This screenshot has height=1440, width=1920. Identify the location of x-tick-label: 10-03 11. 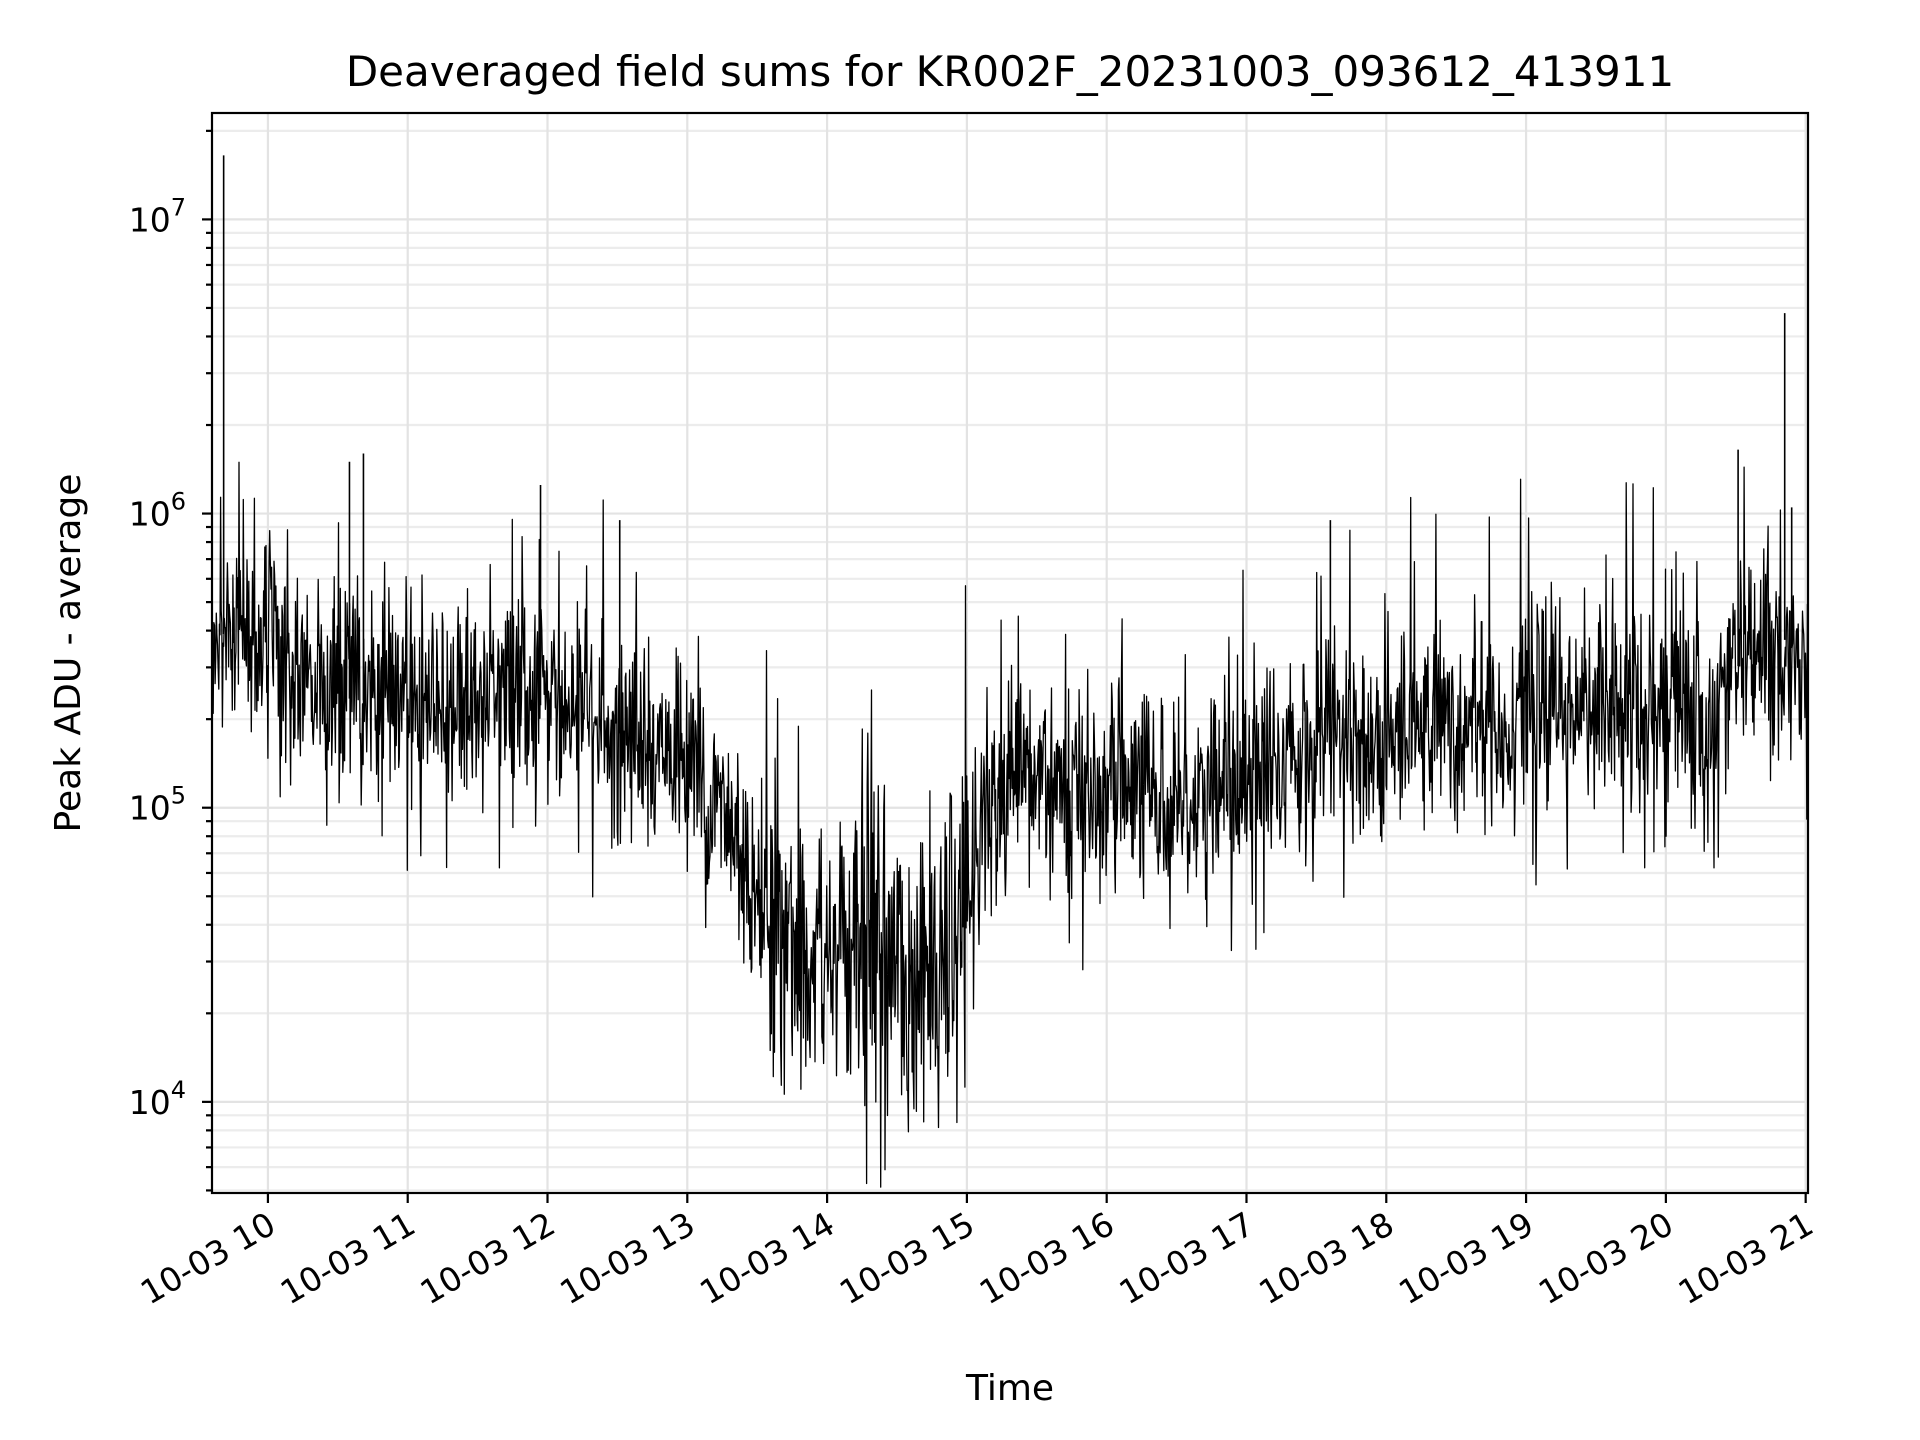
(348, 1258).